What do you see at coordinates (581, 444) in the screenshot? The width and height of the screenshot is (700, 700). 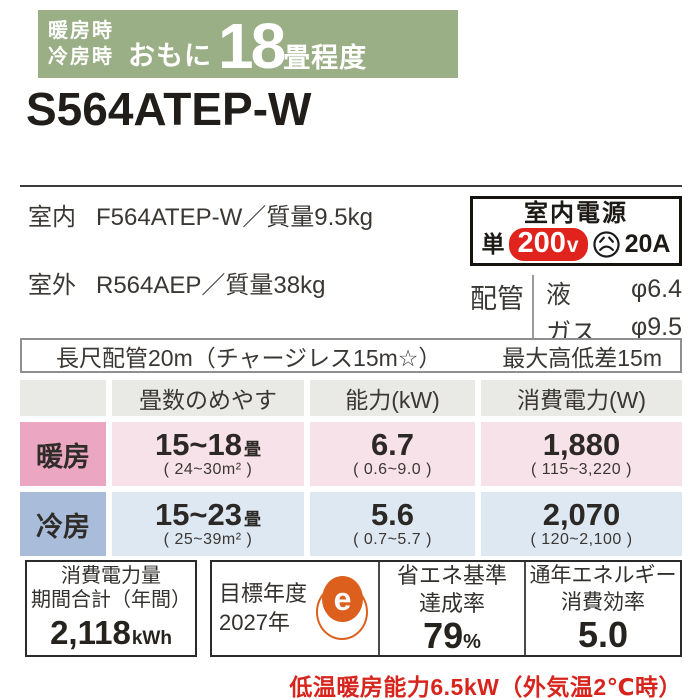 I see `heating-power-value: 1,880` at bounding box center [581, 444].